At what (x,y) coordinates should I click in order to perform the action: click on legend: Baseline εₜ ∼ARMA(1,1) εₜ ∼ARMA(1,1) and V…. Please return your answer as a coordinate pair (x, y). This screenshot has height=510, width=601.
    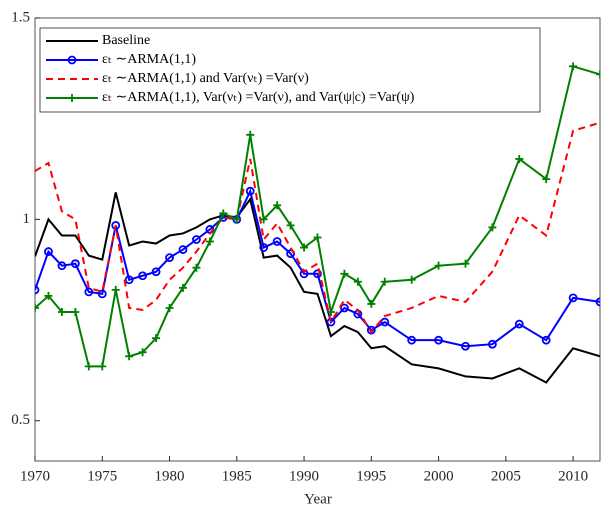
    Looking at the image, I should click on (290, 70).